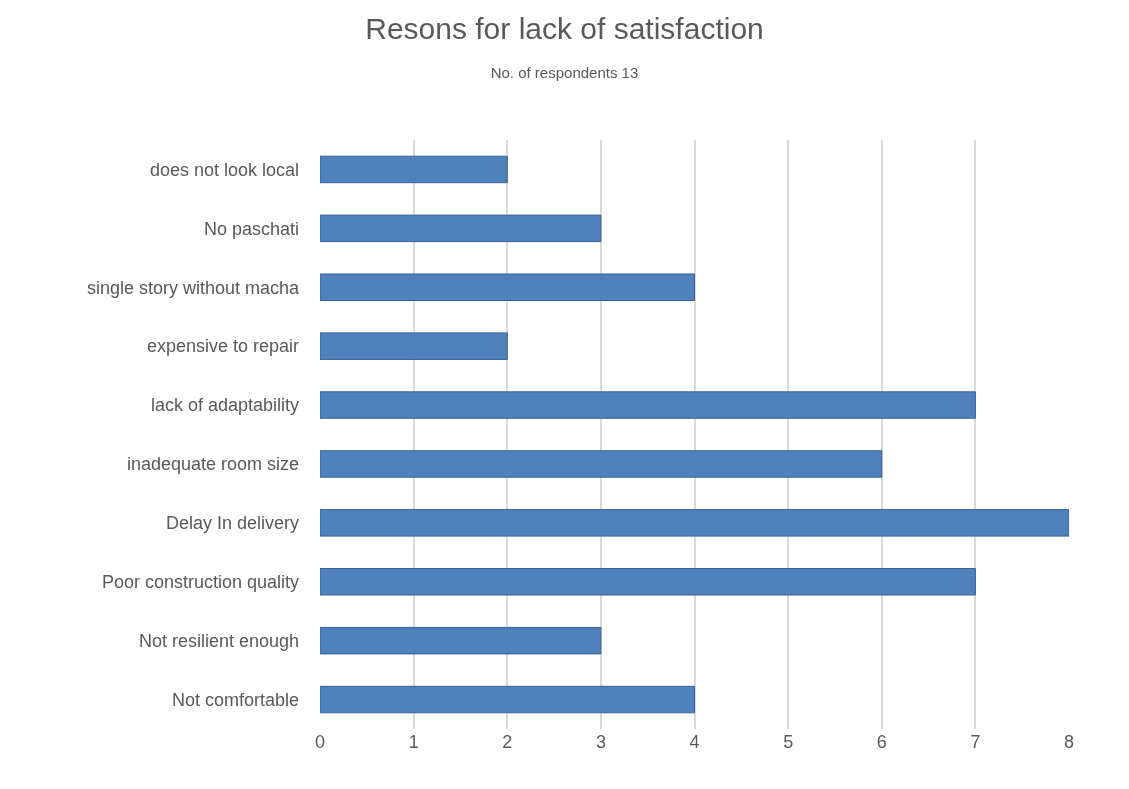 This screenshot has height=789, width=1129. What do you see at coordinates (251, 228) in the screenshot?
I see `y-tick-label: No paschati` at bounding box center [251, 228].